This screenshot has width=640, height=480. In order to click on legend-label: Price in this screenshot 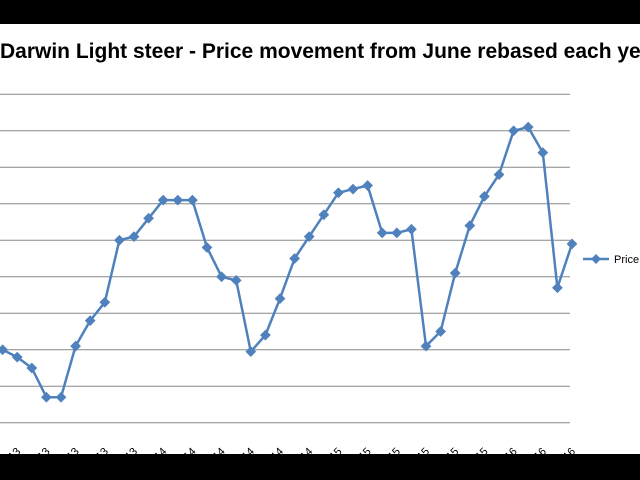, I will do `click(626, 260)`.